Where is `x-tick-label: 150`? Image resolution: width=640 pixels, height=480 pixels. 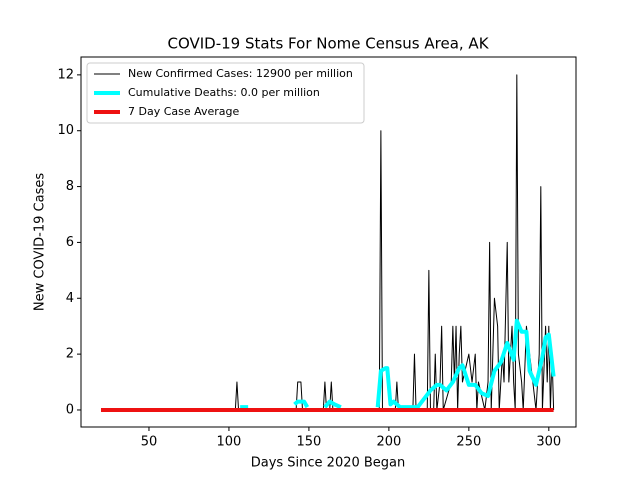 x-tick-label: 150 is located at coordinates (308, 442).